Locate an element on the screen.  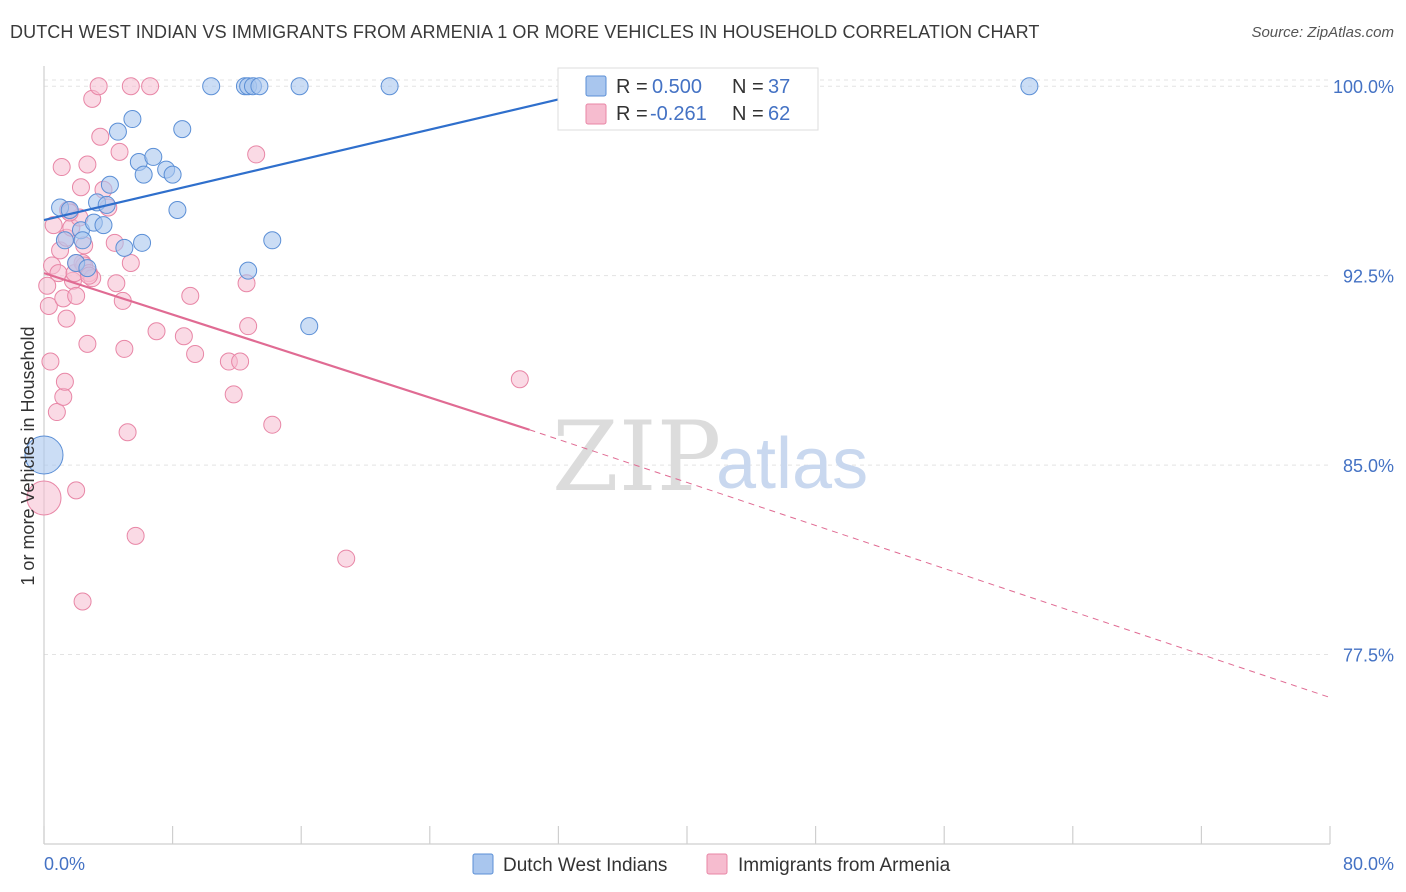
y-tick-label: 85.0% is located at coordinates (1368, 466).